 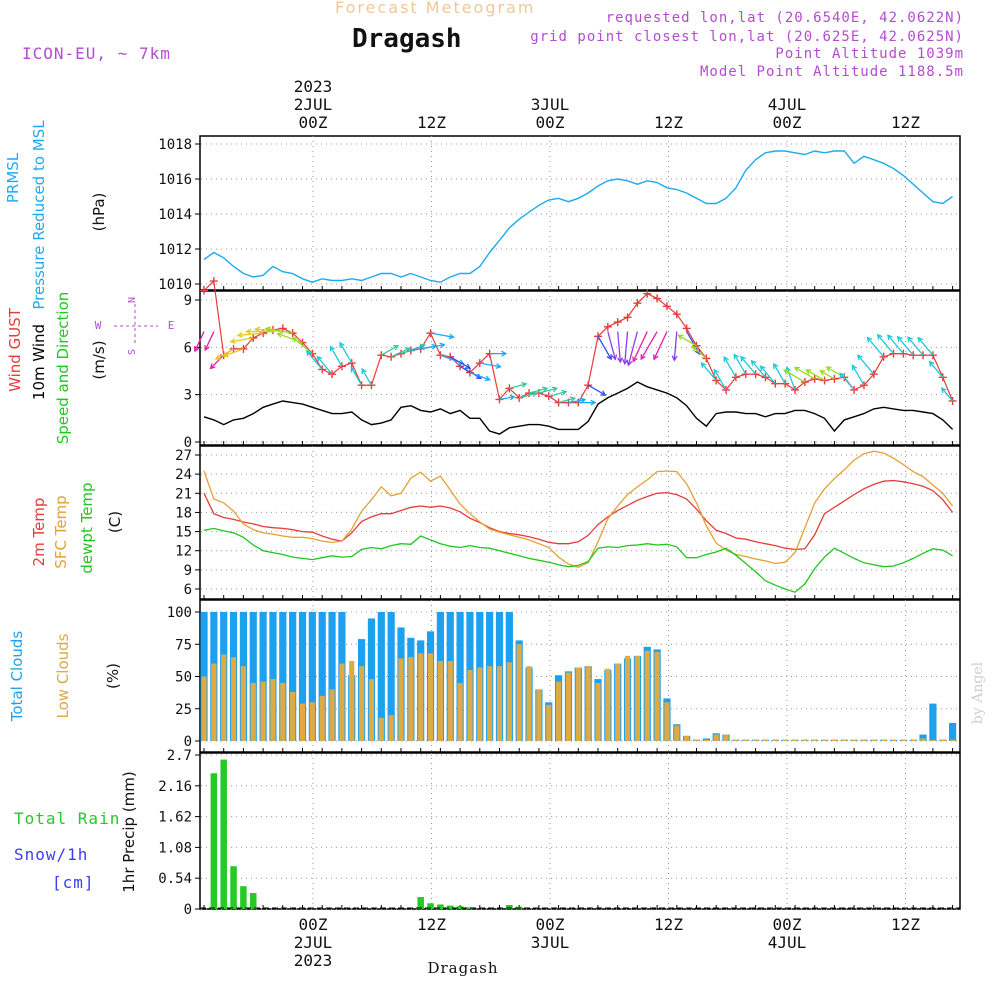 I want to click on low-clouds-label: Low Clouds, so click(x=63, y=675).